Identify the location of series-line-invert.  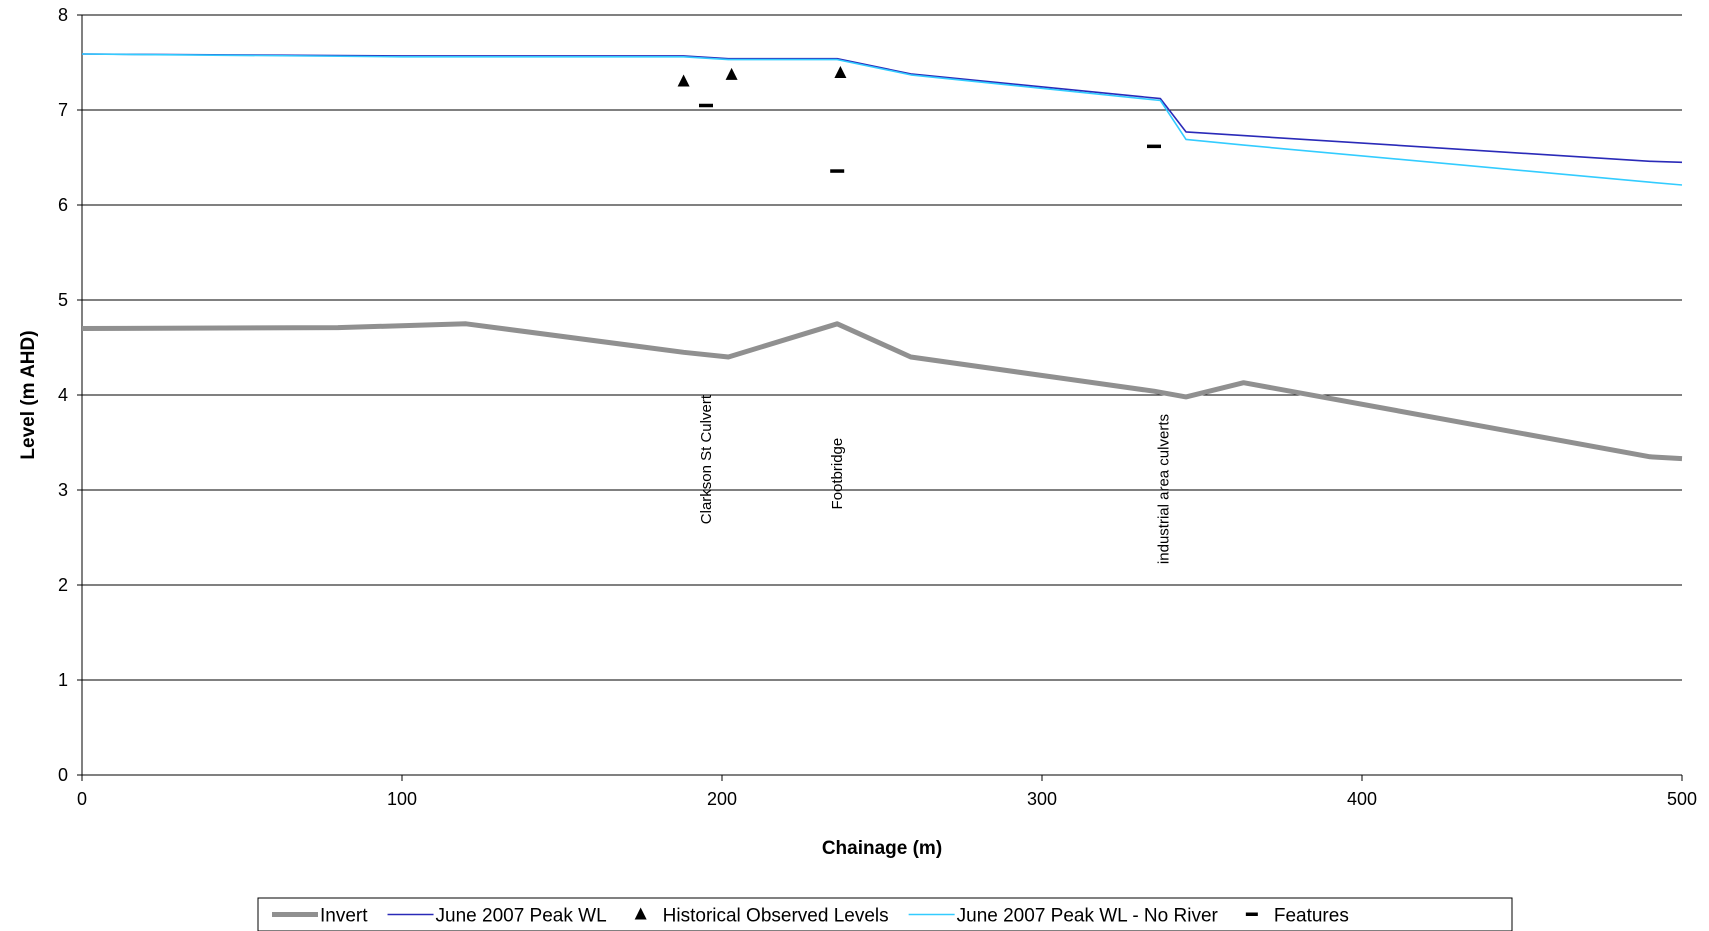
(882, 391).